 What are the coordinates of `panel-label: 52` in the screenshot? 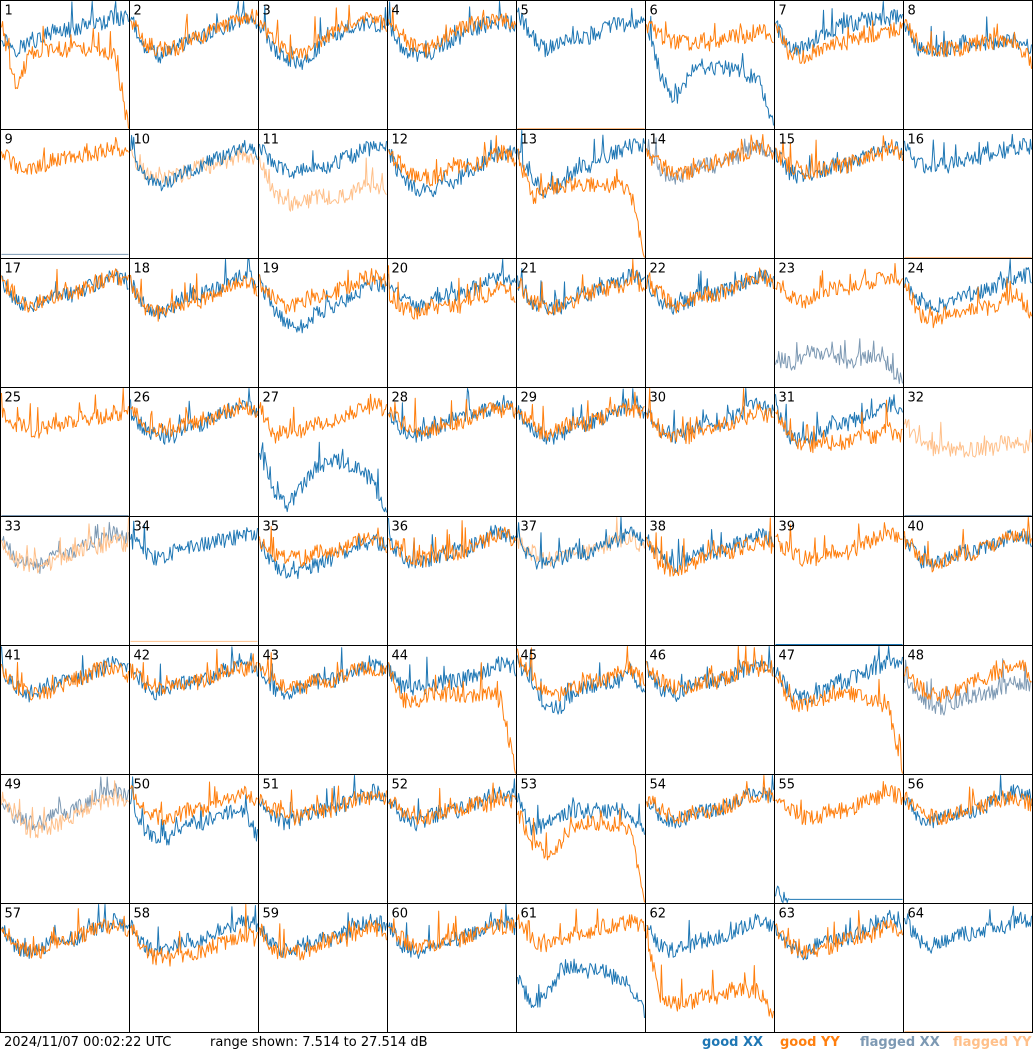 It's located at (400, 785).